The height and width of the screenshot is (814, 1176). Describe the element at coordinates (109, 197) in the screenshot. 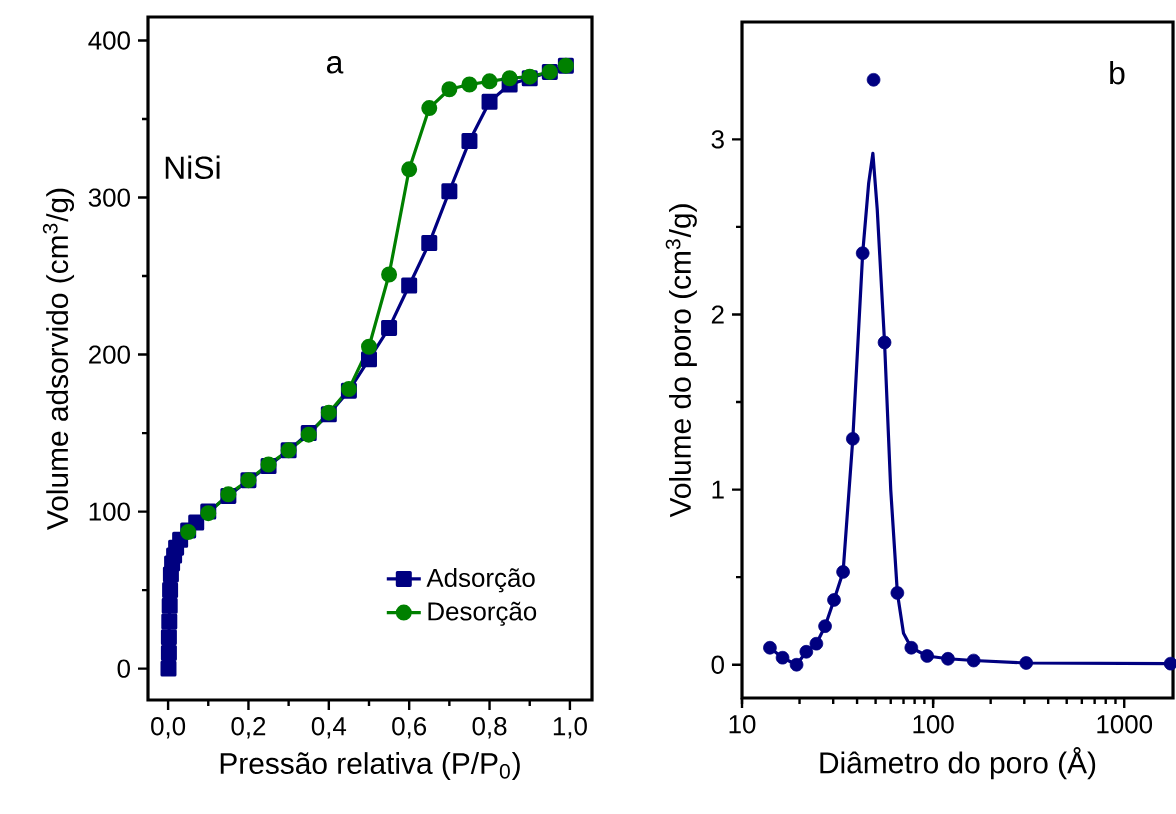

I see `y-tick-label: 300` at that location.